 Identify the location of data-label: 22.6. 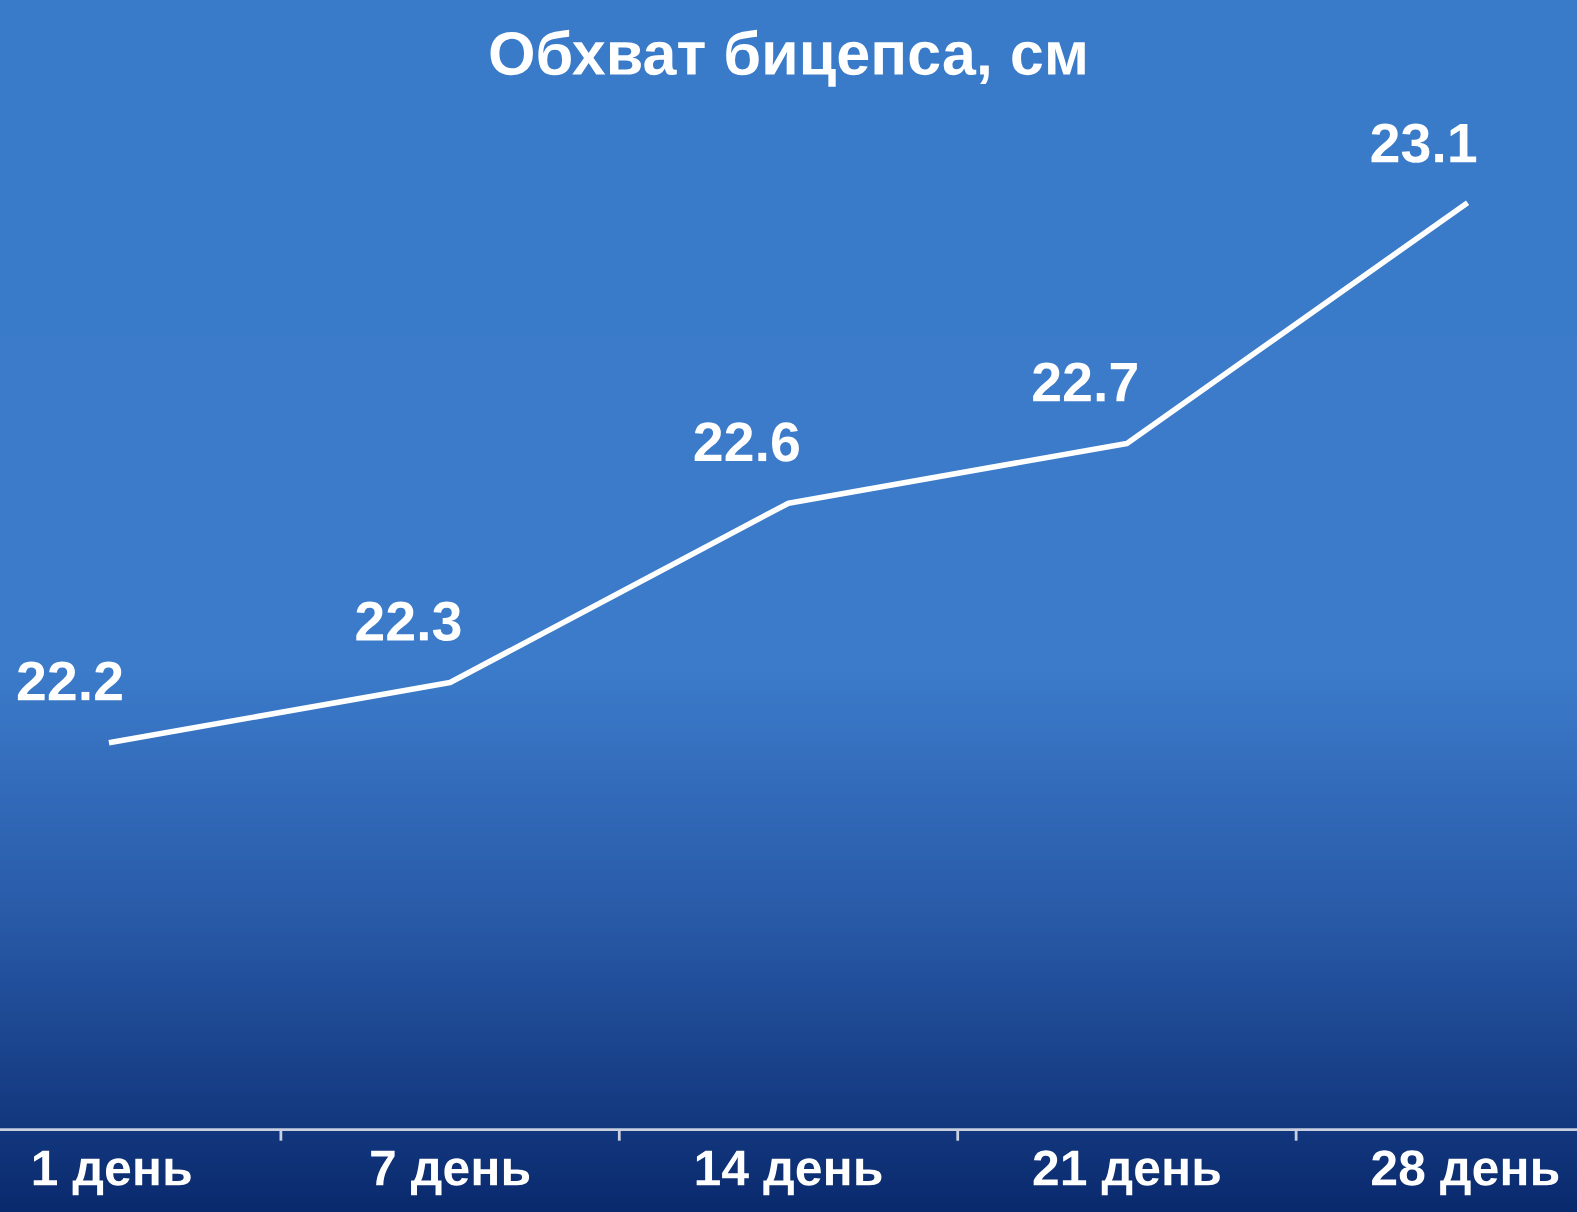
(746, 442).